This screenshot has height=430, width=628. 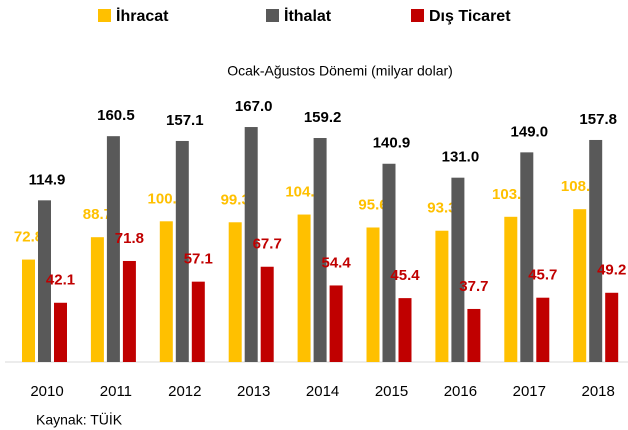 What do you see at coordinates (461, 157) in the screenshot?
I see `value-label: 131.0` at bounding box center [461, 157].